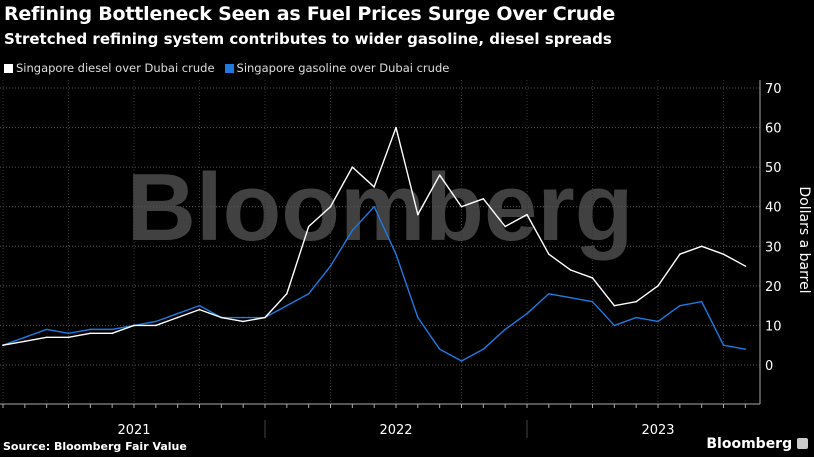 The image size is (814, 457). Describe the element at coordinates (773, 208) in the screenshot. I see `y-tick-label: 40` at that location.